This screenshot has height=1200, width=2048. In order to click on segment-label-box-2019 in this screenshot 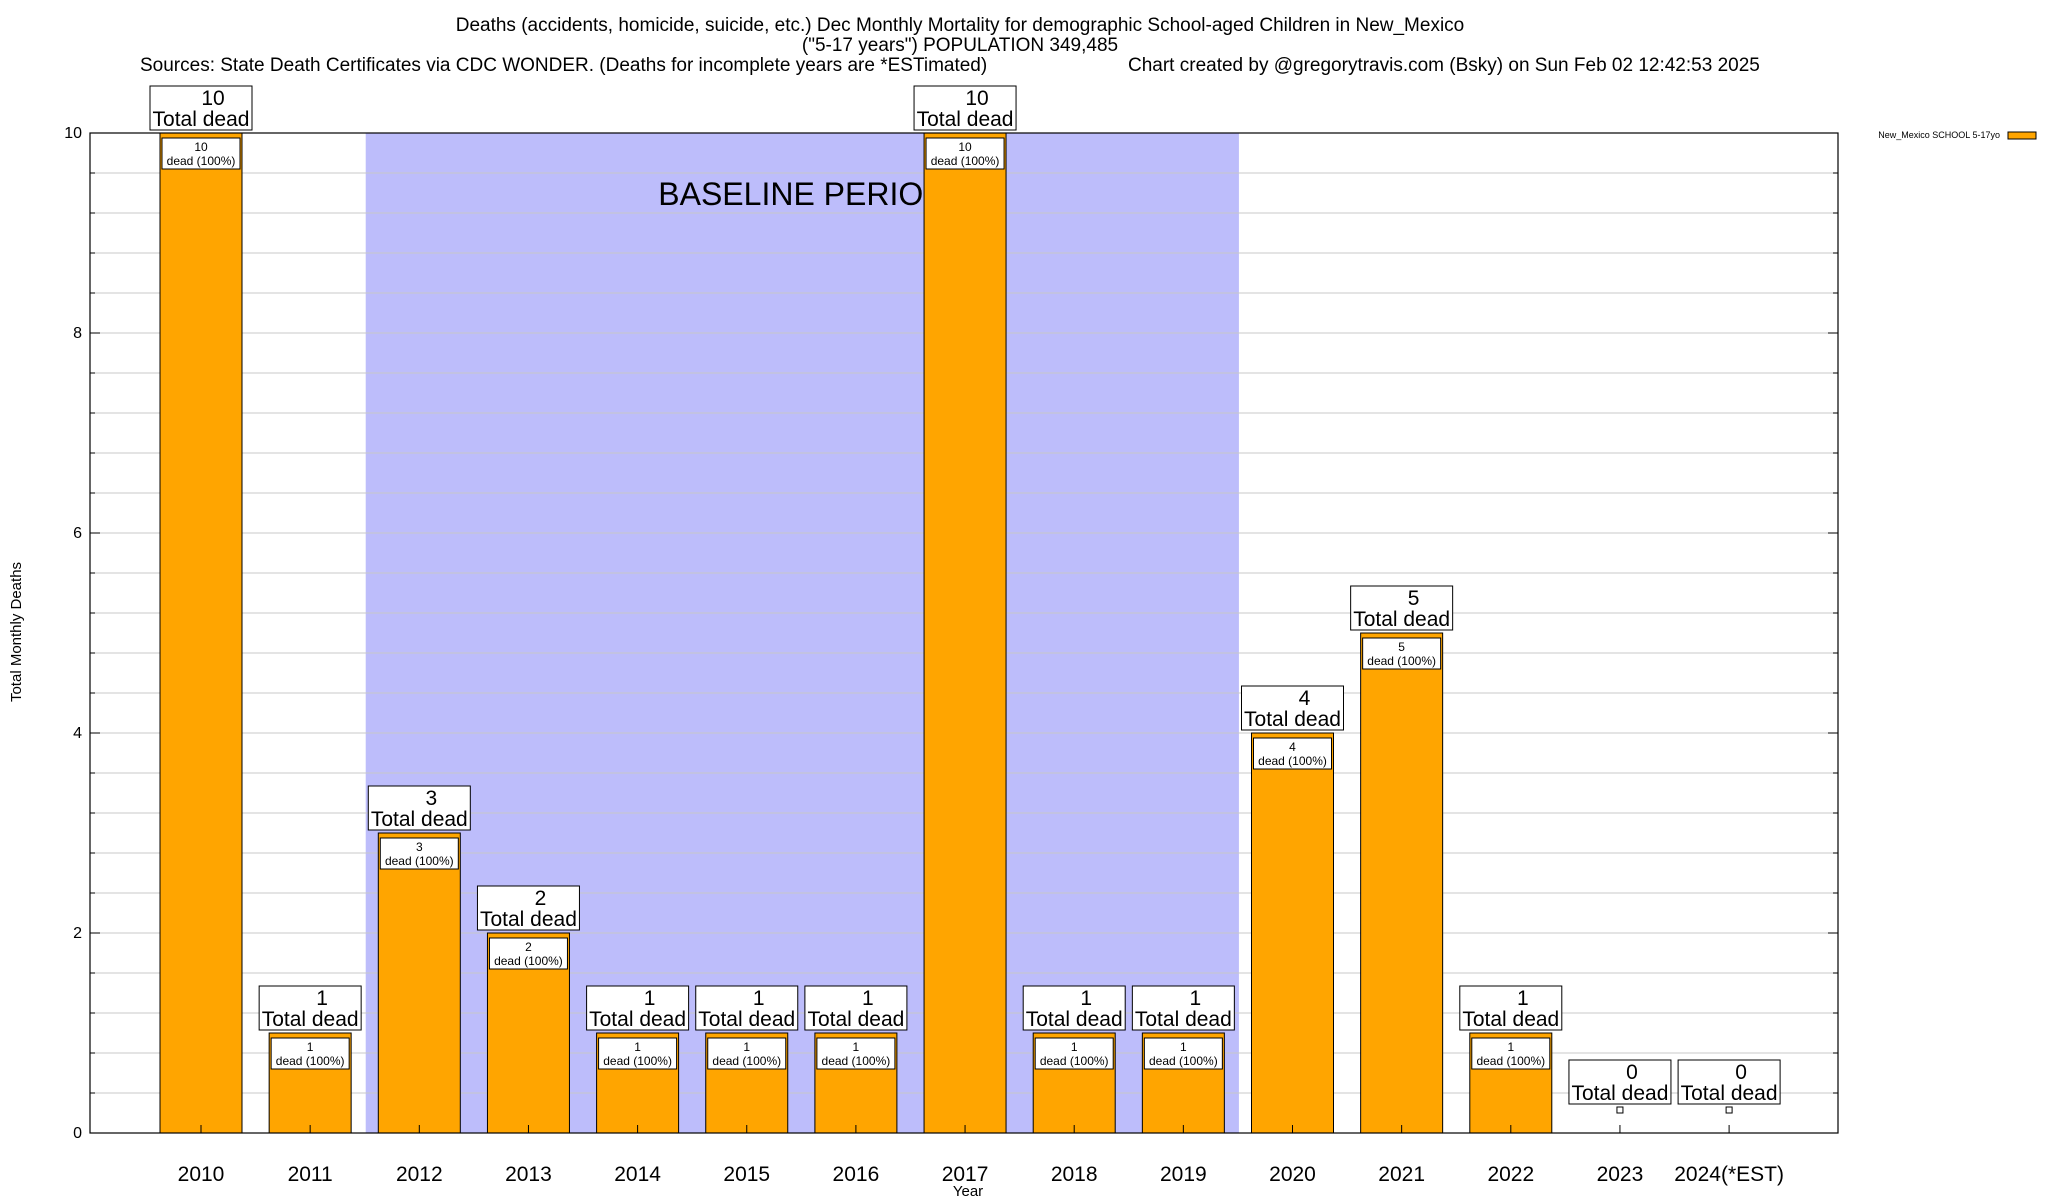, I will do `click(1183, 1053)`.